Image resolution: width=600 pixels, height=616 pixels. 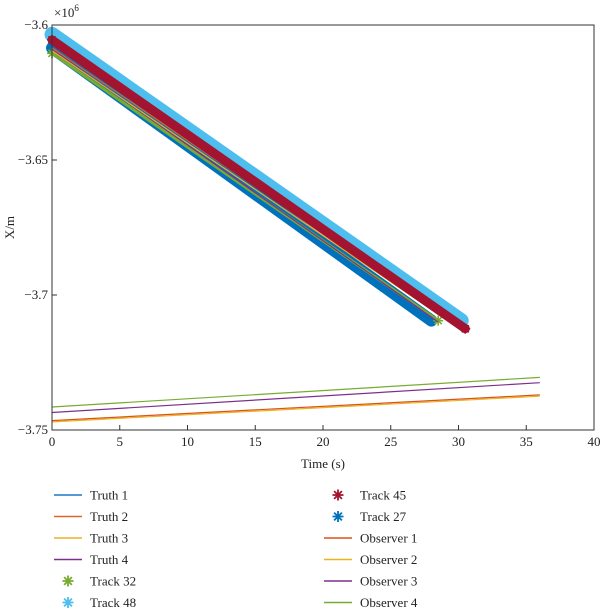 I want to click on legend-item-truth-1: Truth 1, so click(x=91, y=495).